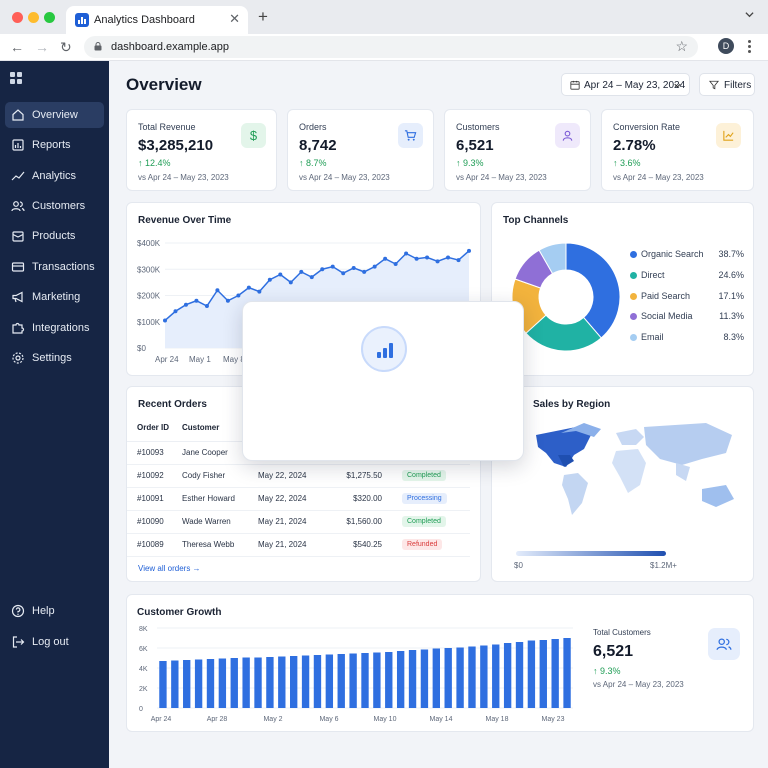  What do you see at coordinates (625, 84) in the screenshot?
I see `date-range-picker: Apr 24 – May 23, 2024` at bounding box center [625, 84].